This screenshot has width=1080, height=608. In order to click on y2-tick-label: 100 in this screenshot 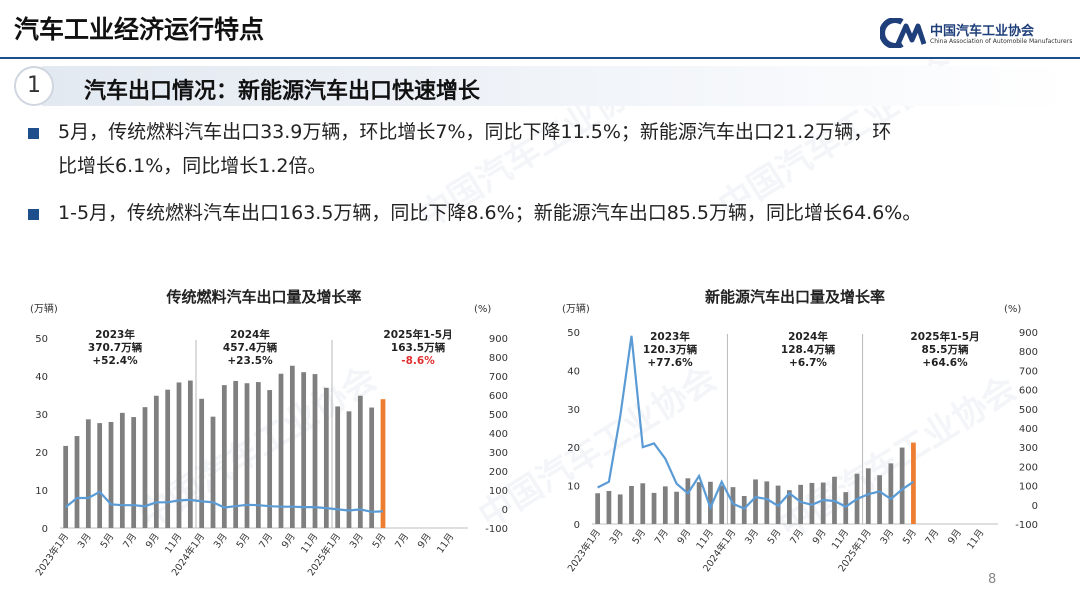, I will do `click(1028, 487)`.